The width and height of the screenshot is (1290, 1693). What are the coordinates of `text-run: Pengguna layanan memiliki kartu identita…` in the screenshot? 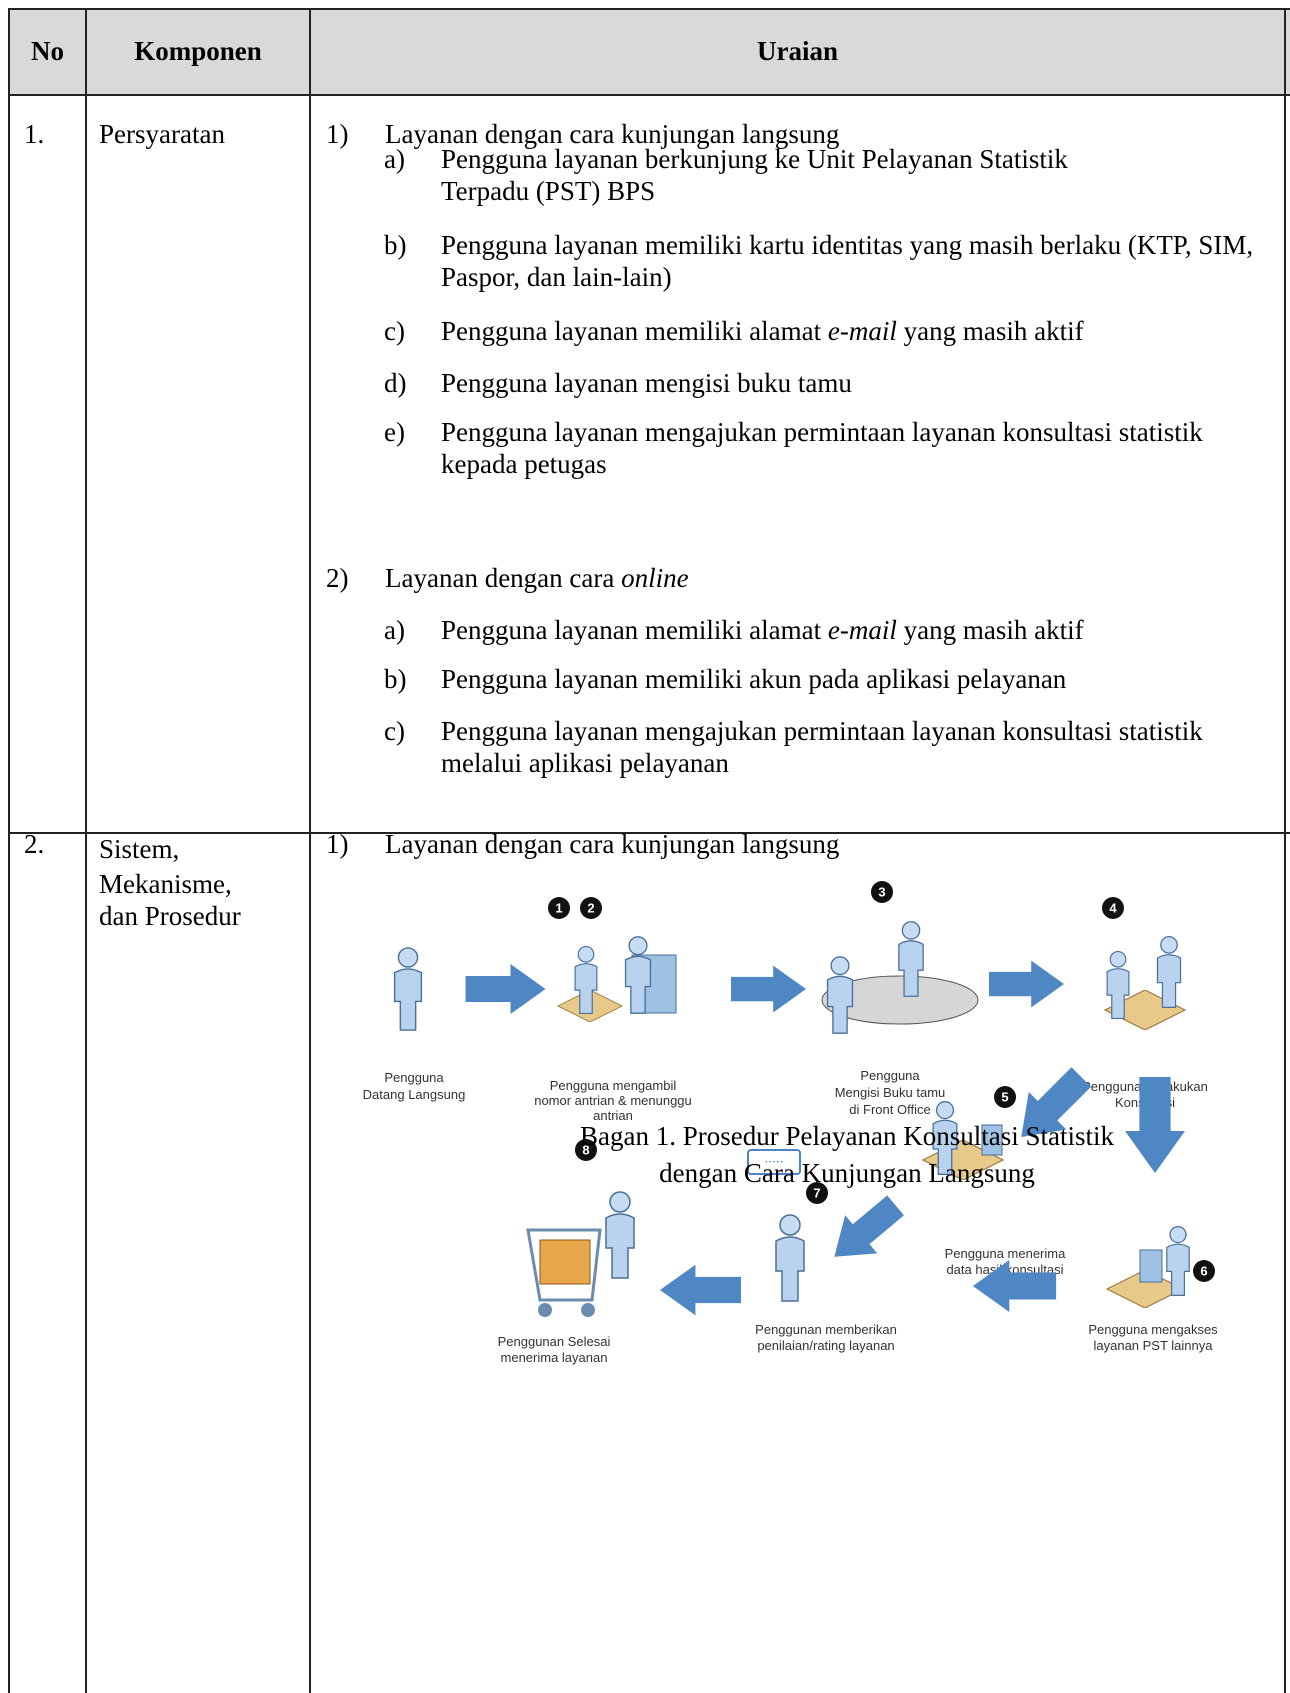 It's located at (847, 261).